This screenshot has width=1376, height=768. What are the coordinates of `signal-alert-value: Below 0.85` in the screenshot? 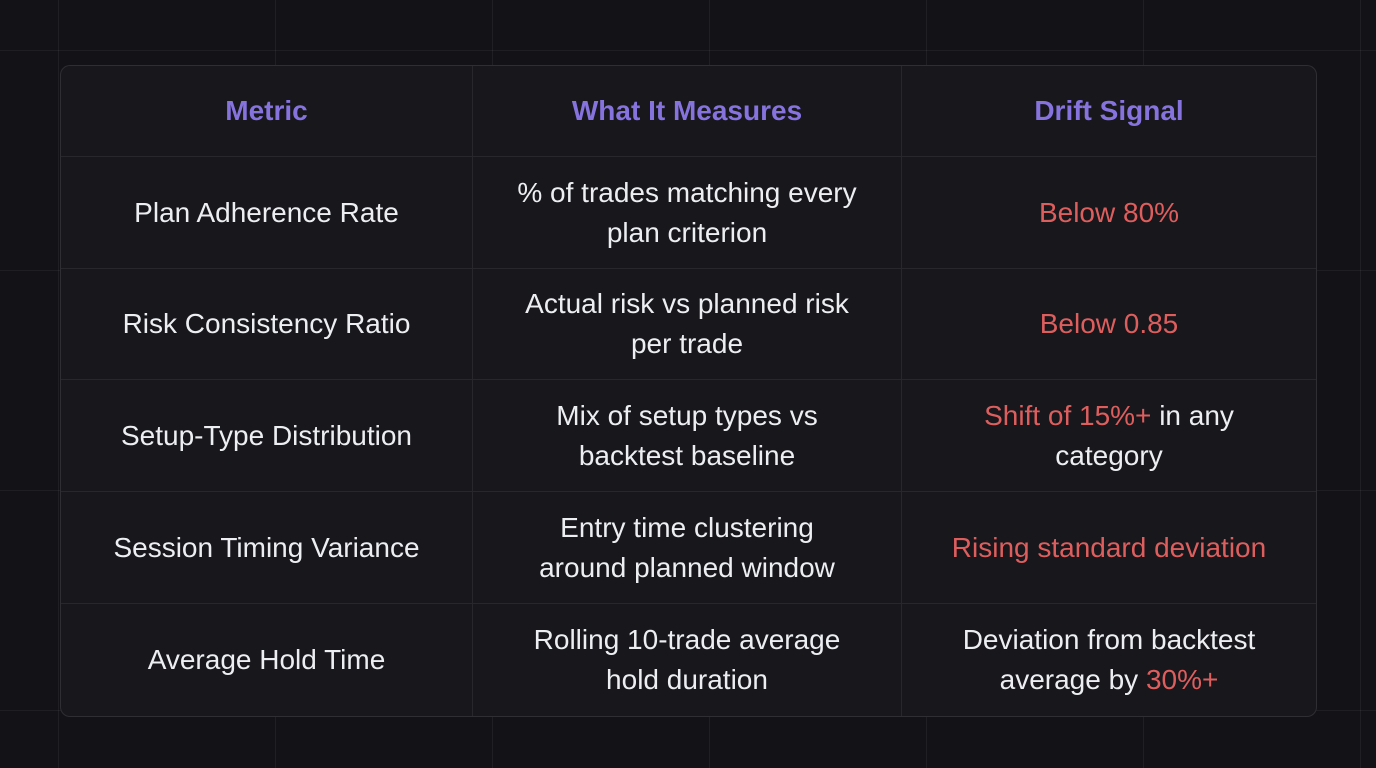 It's located at (1109, 323).